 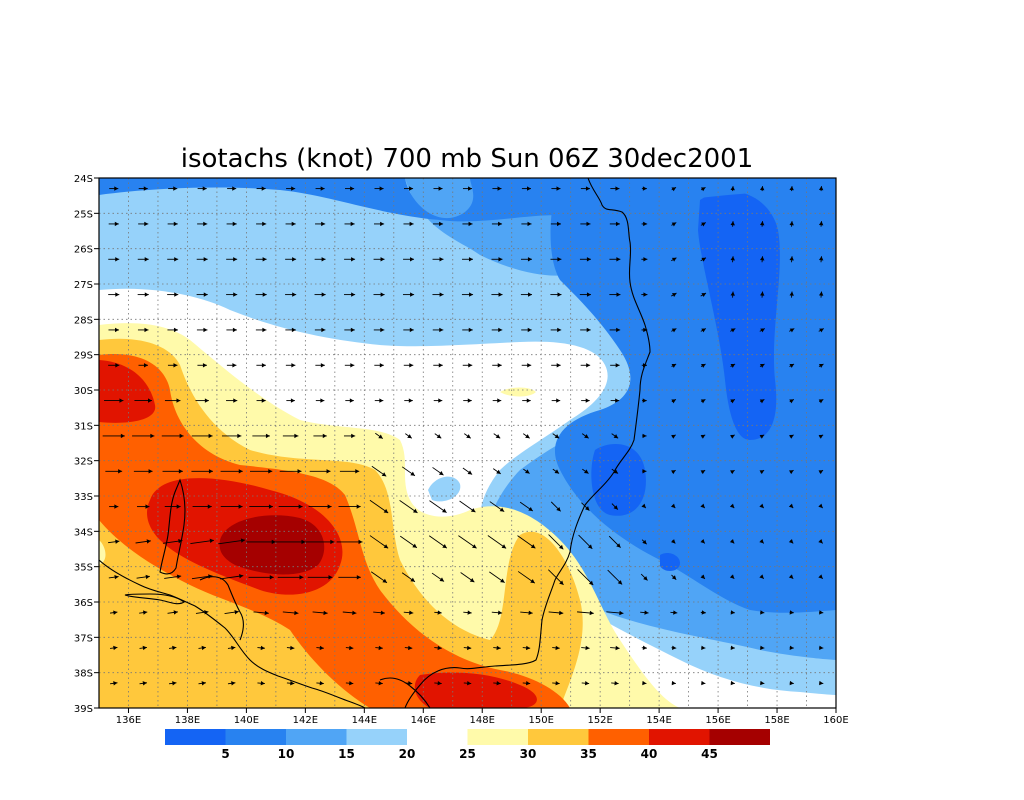 I want to click on lat-tick-label: 32S, so click(x=83, y=462).